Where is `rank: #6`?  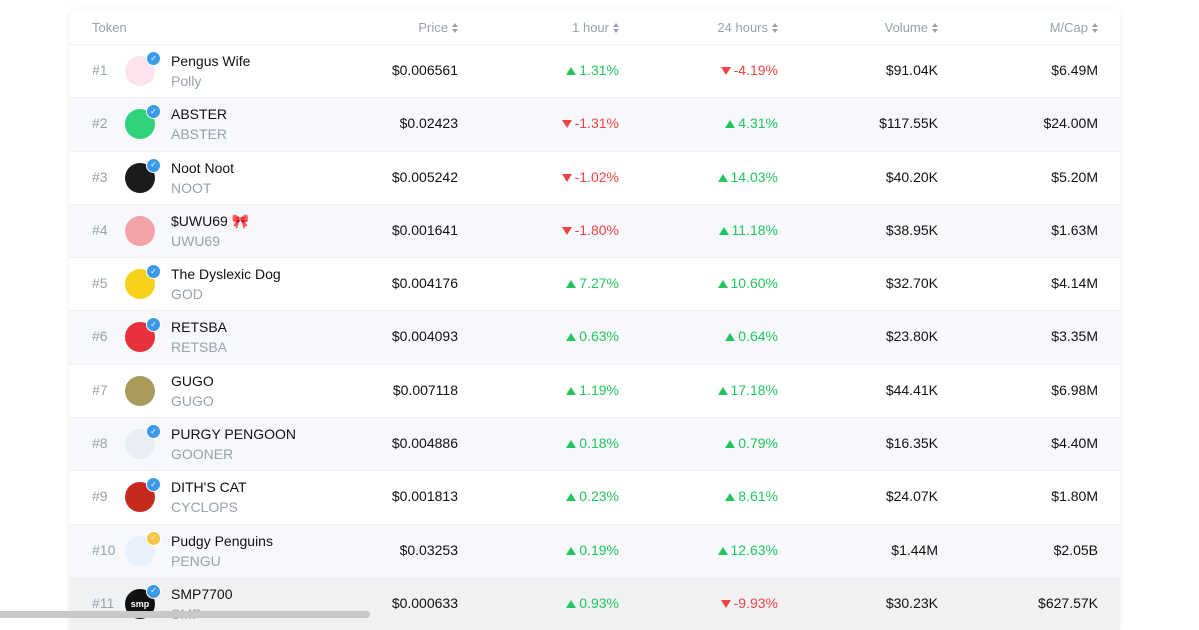 rank: #6 is located at coordinates (100, 336).